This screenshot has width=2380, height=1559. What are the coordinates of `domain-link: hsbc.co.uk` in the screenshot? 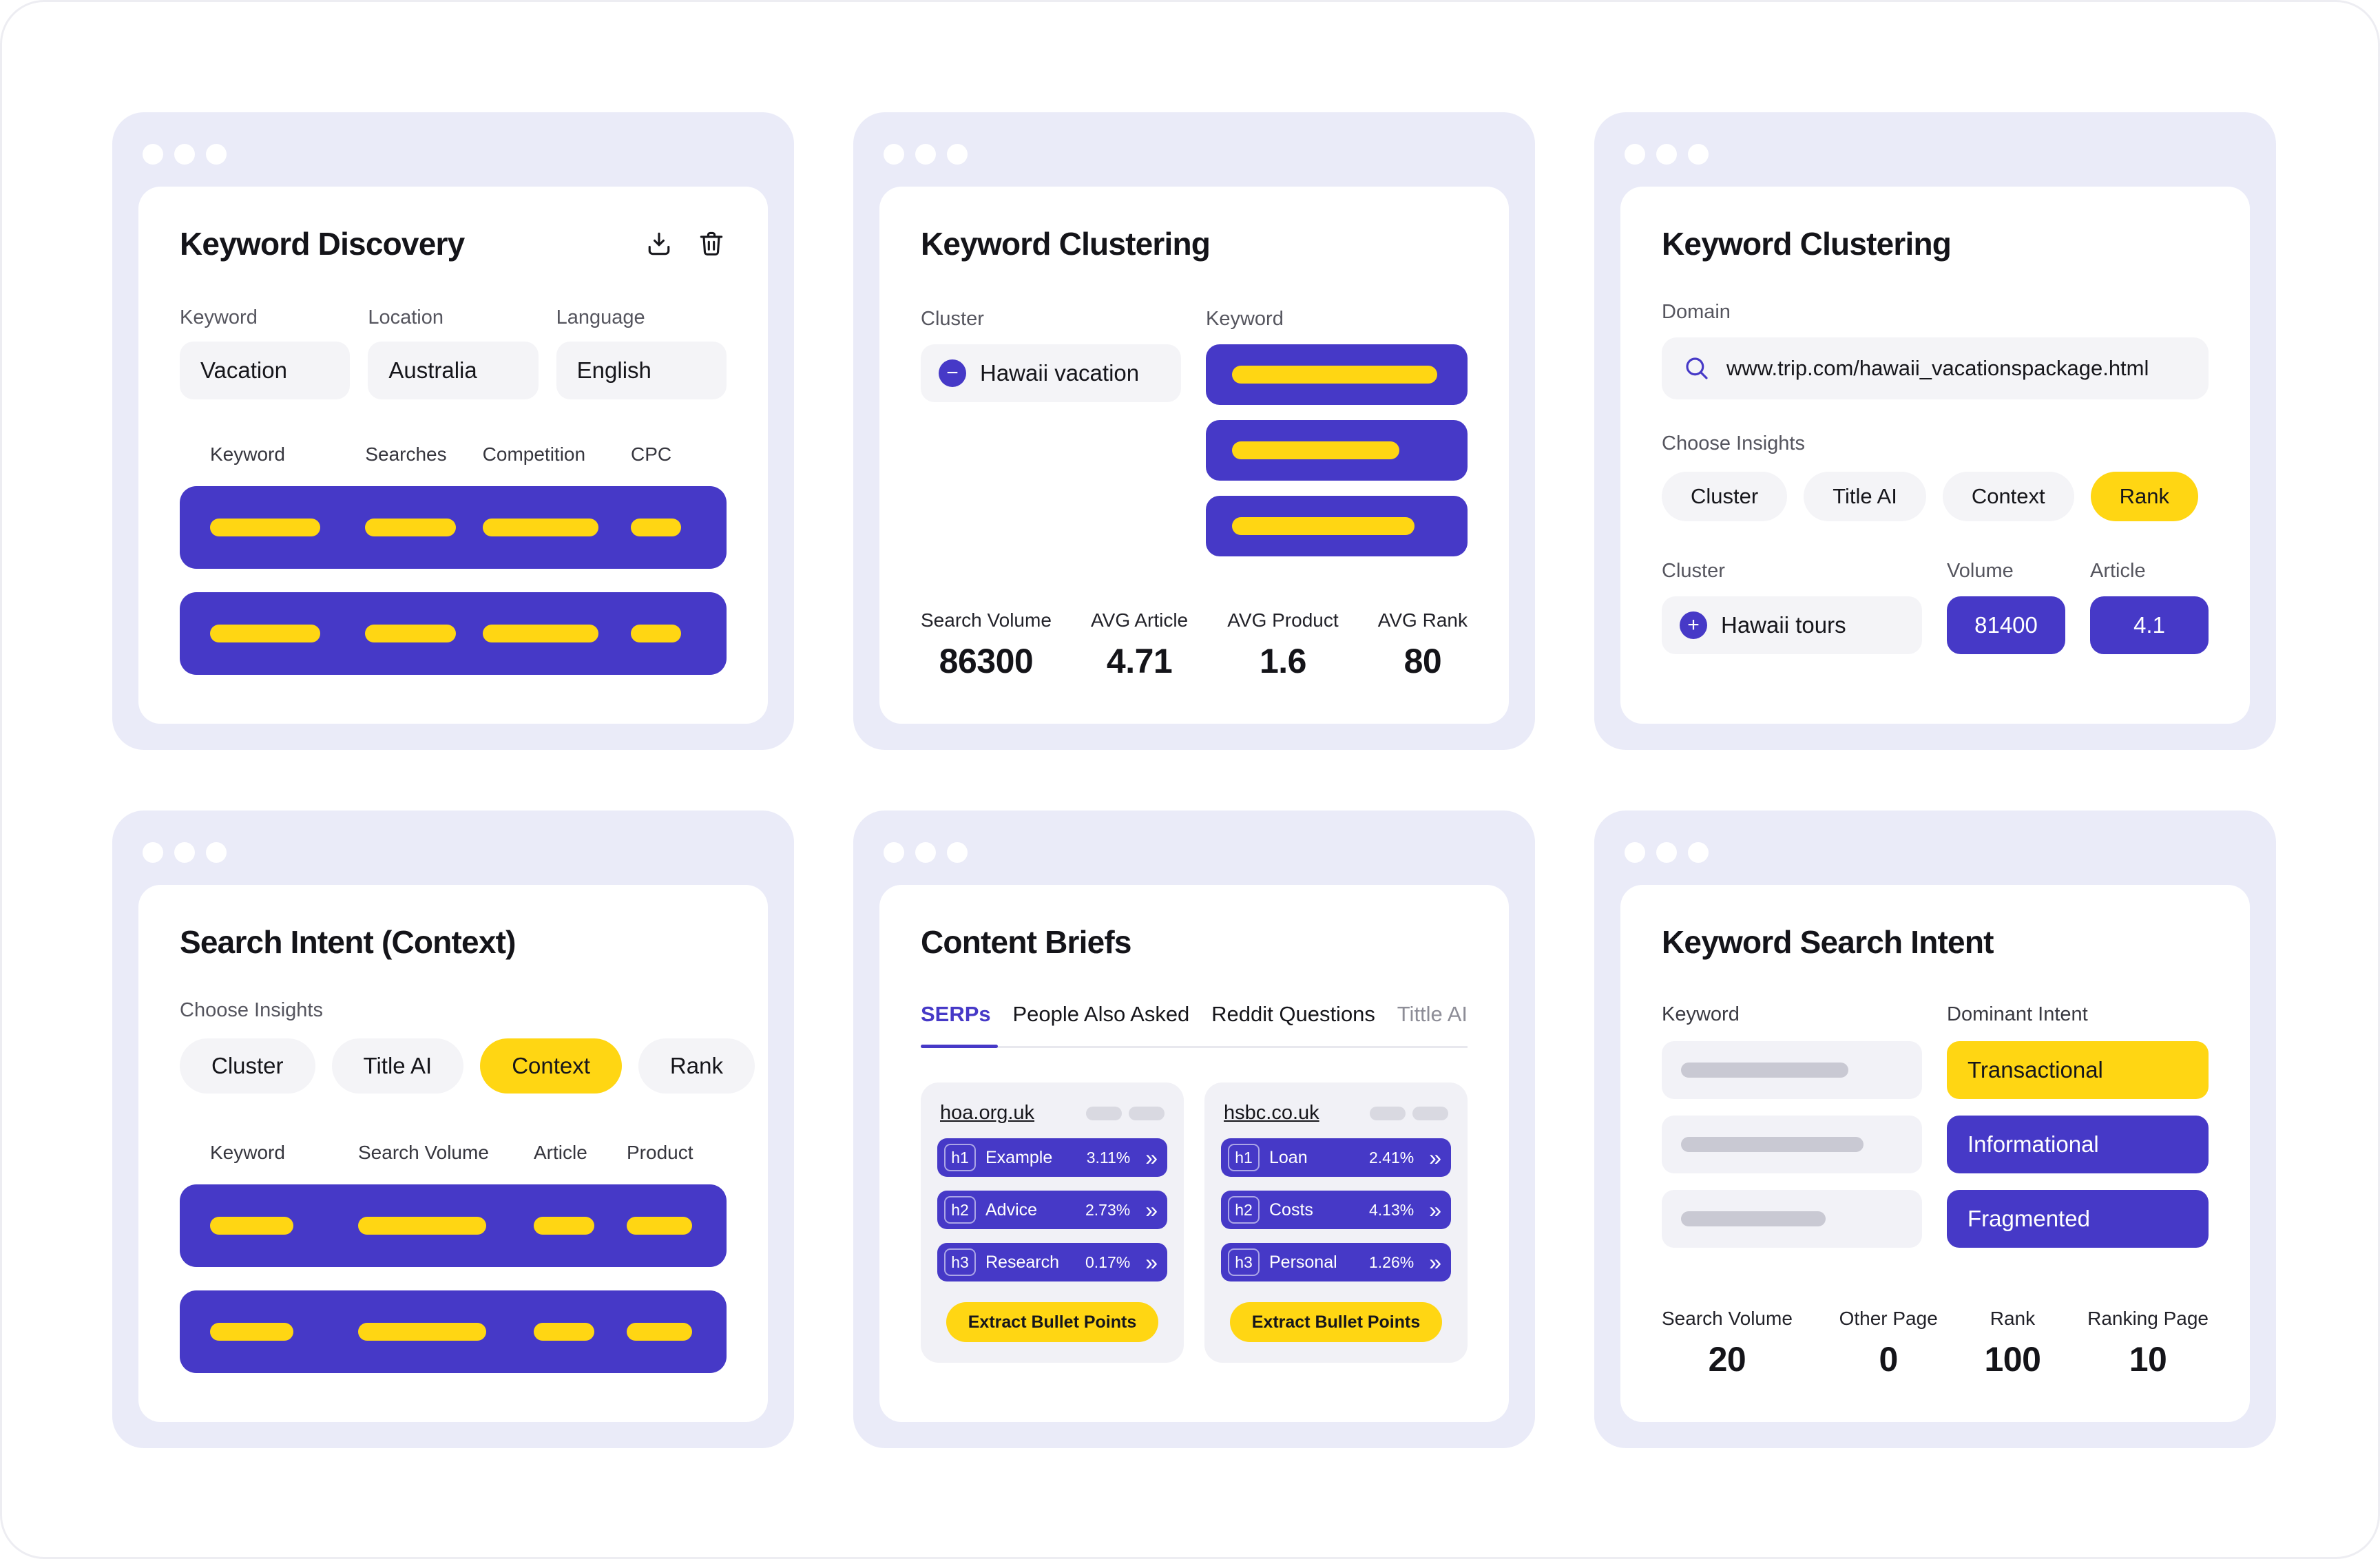 It's located at (1271, 1113).